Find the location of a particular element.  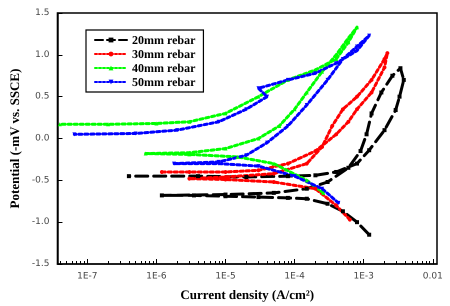

x-tick-label: 1E-3 is located at coordinates (364, 277).